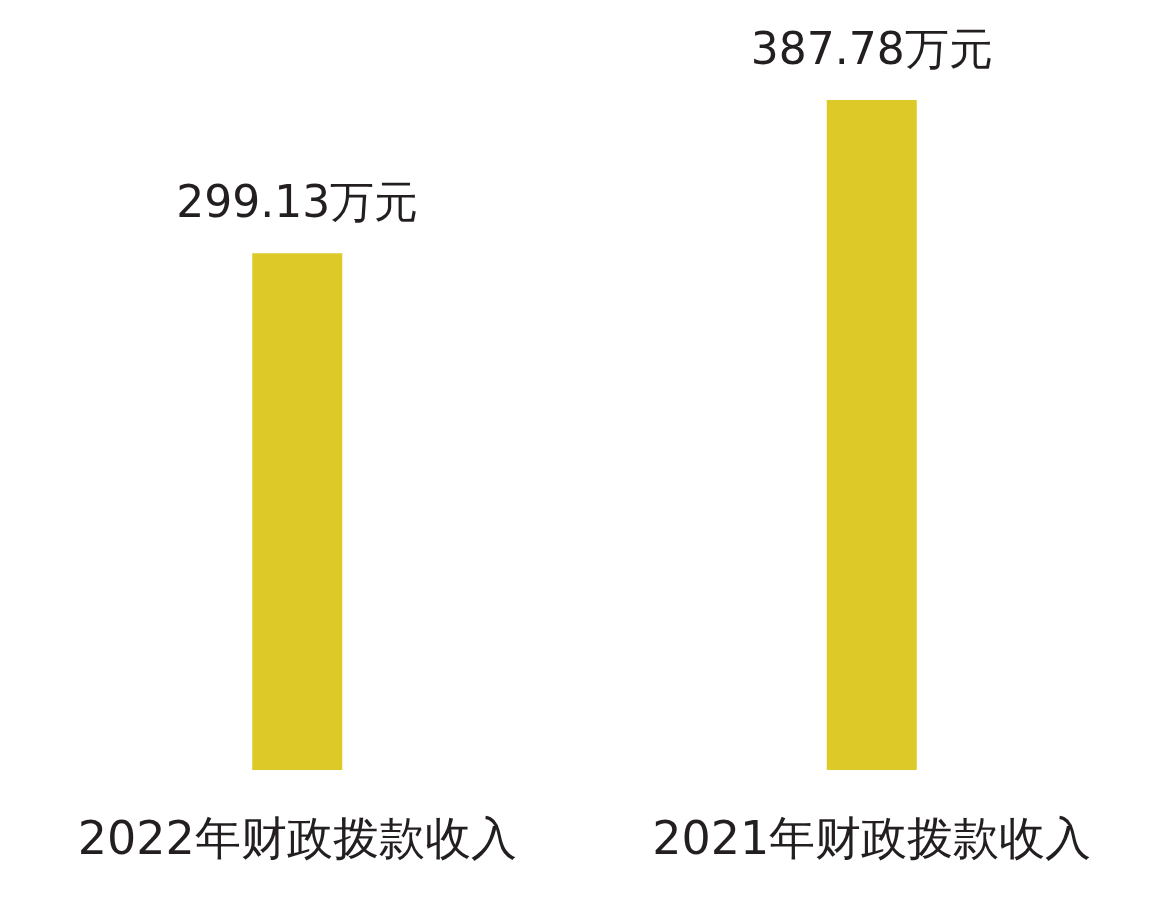  Describe the element at coordinates (872, 838) in the screenshot. I see `x-tick-label: 2021年财政拨款收入` at that location.